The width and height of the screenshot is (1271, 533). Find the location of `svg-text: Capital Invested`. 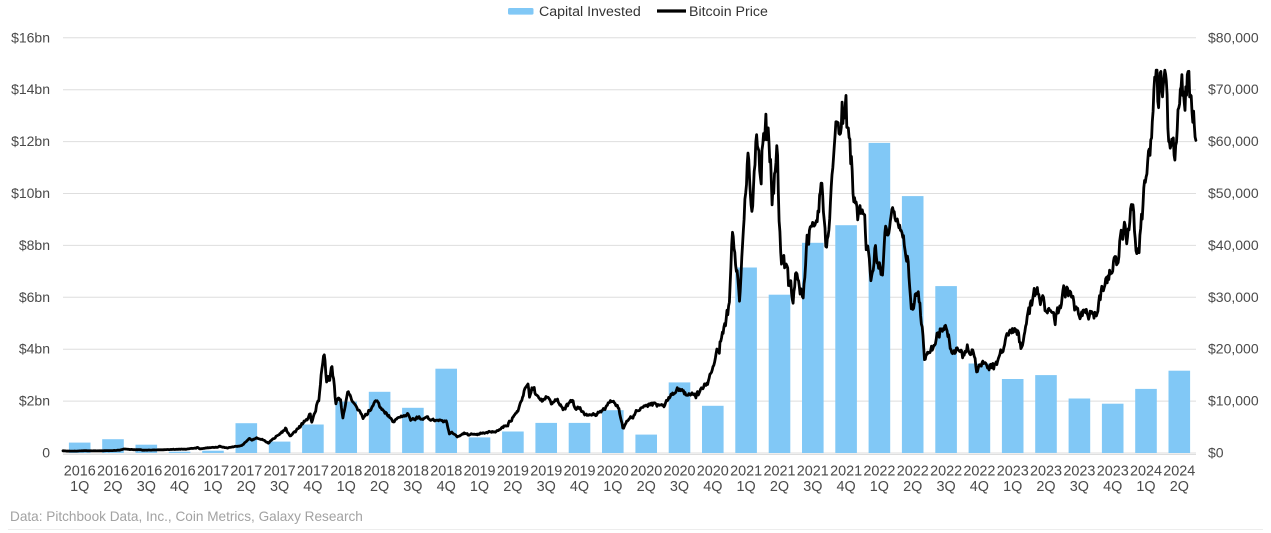

svg-text: Capital Invested is located at coordinates (590, 12).